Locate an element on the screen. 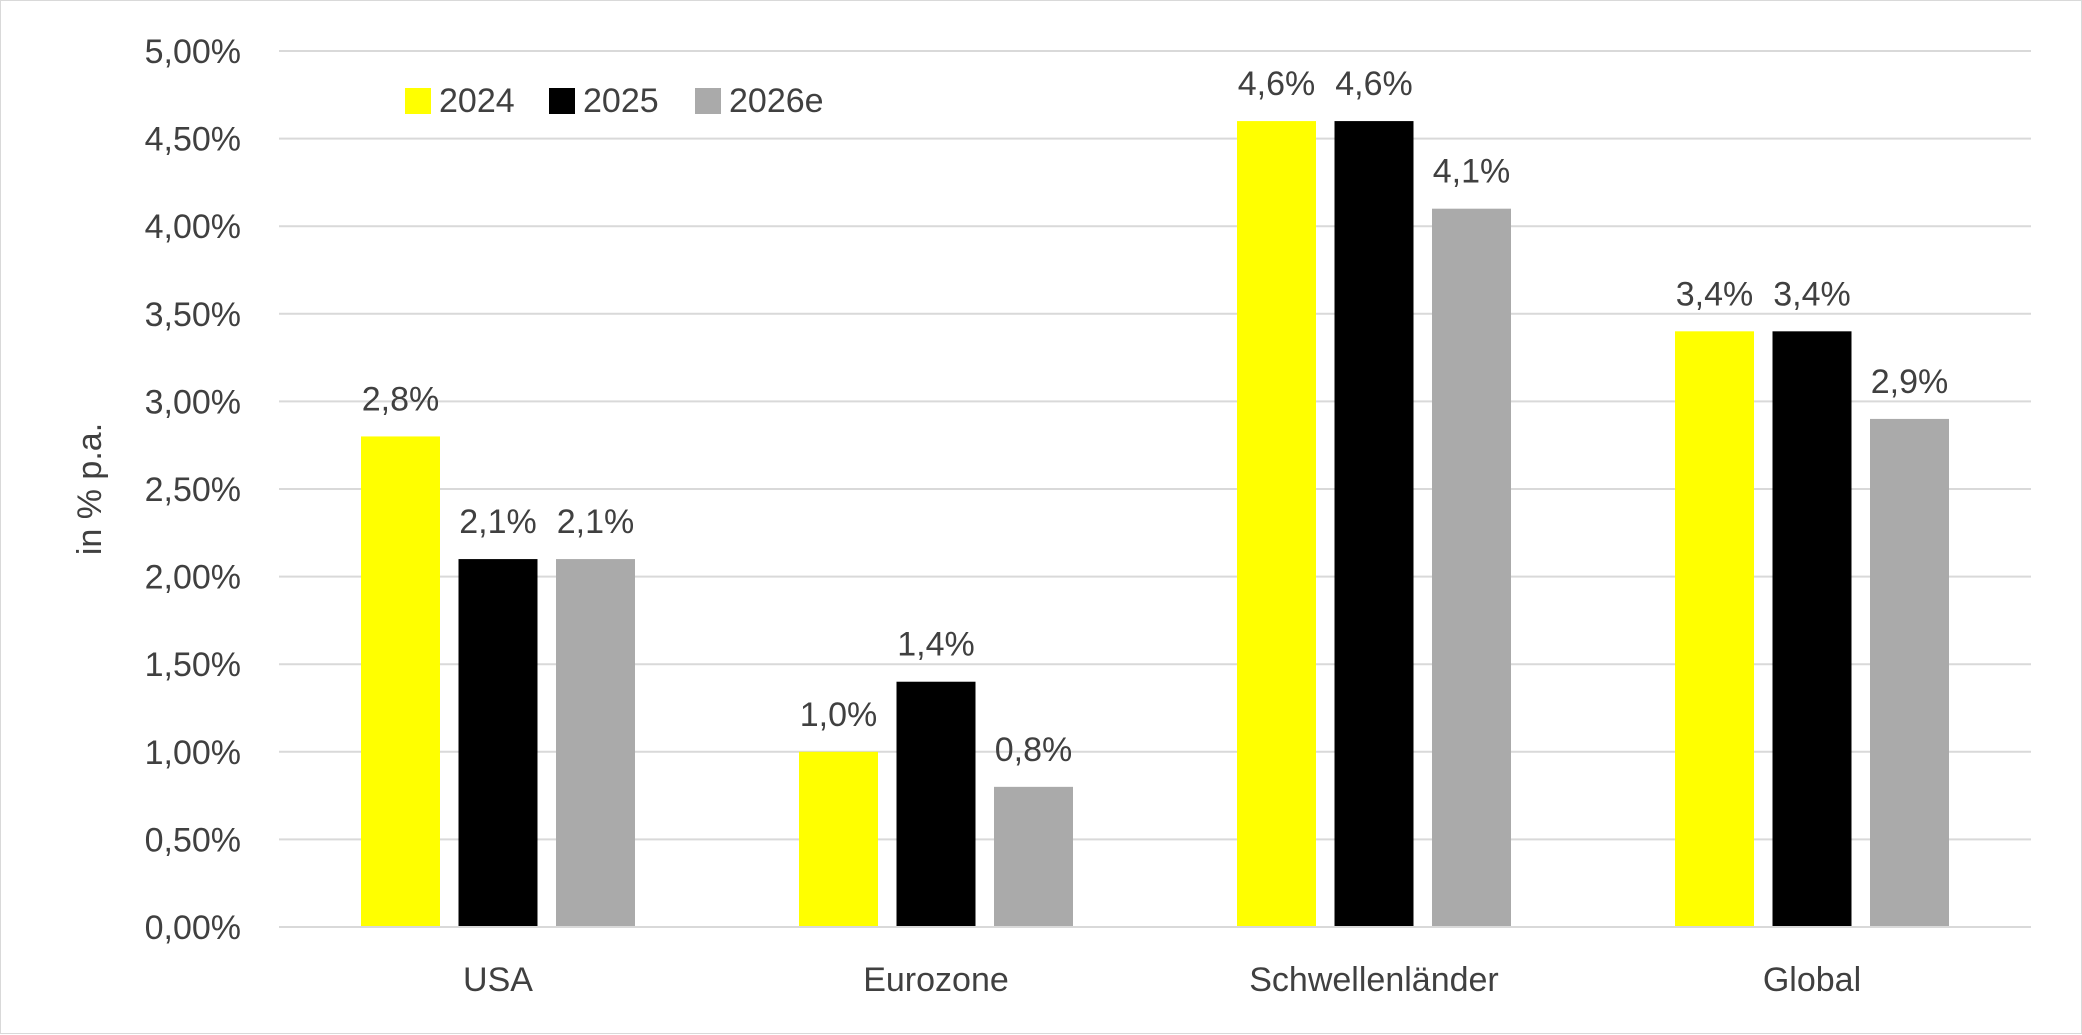  y-tick-label: 0,00% is located at coordinates (193, 928).